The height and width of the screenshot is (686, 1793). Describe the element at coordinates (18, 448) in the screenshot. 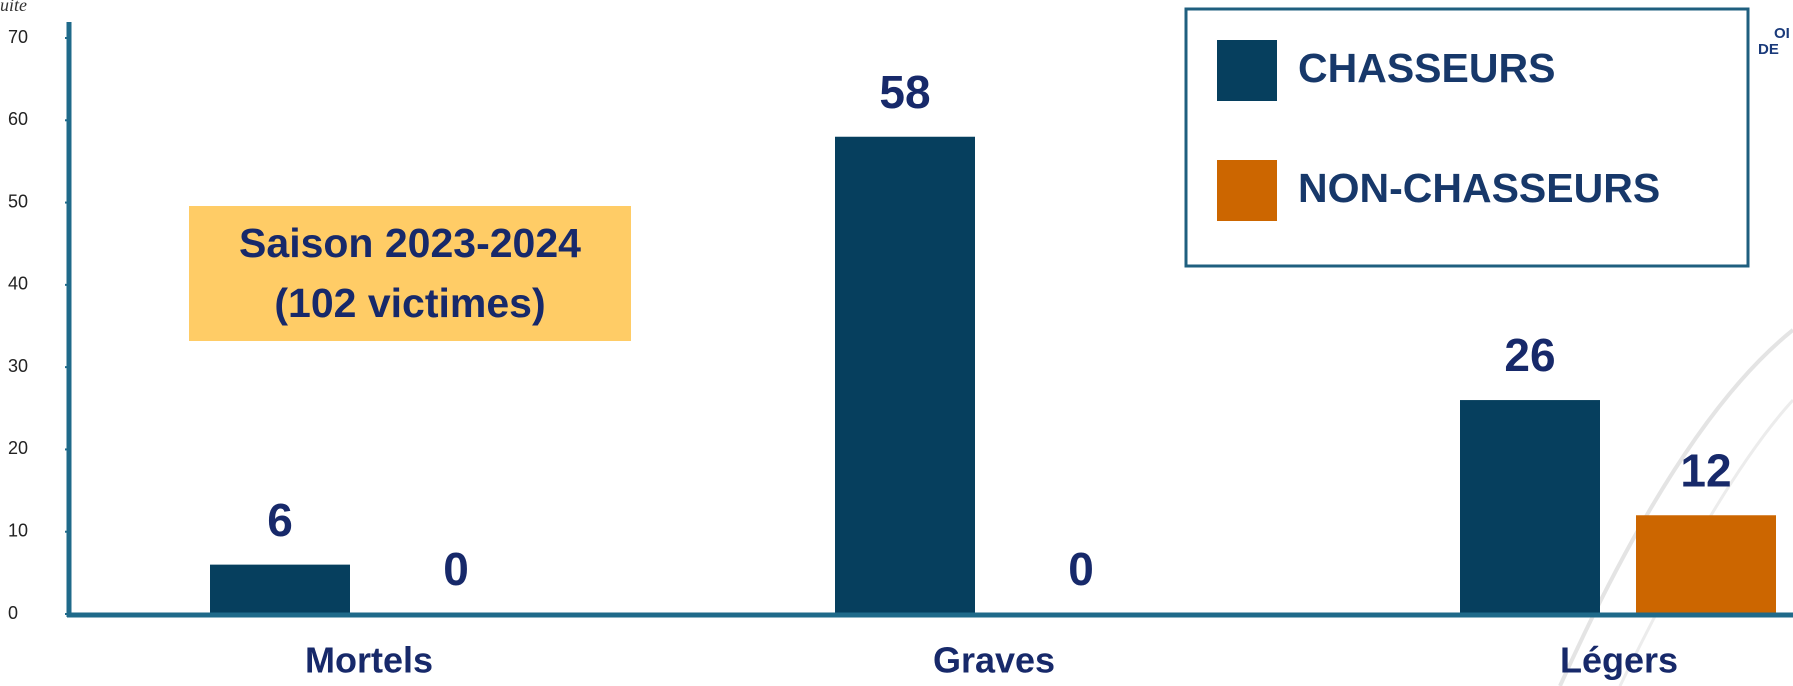

I see `y-tick-label: 20` at that location.